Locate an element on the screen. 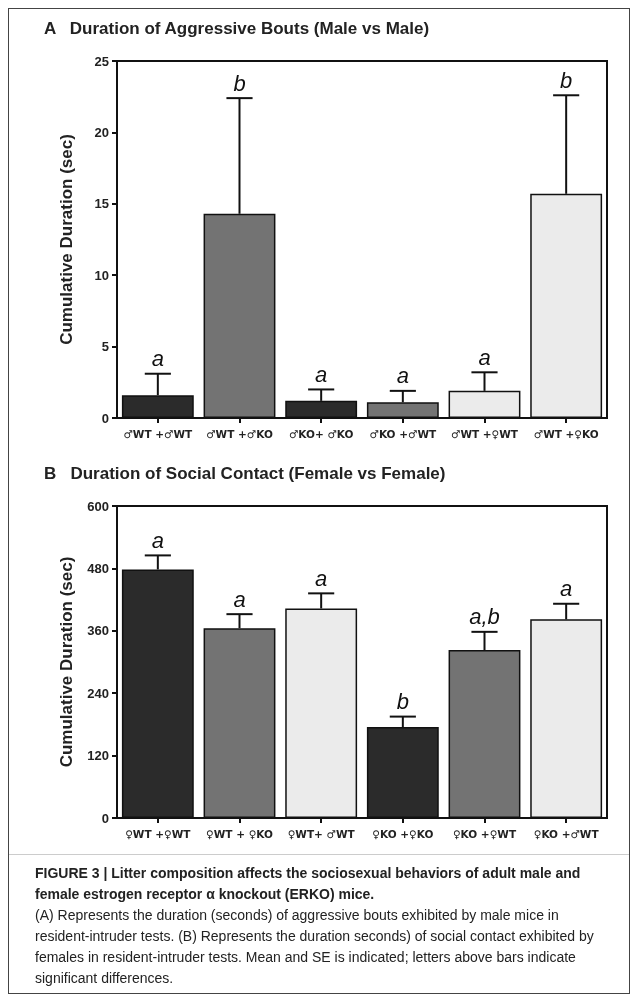 The height and width of the screenshot is (1007, 642). chart-title: B Duration of Social Contact (Female vs Female) is located at coordinates (245, 473).